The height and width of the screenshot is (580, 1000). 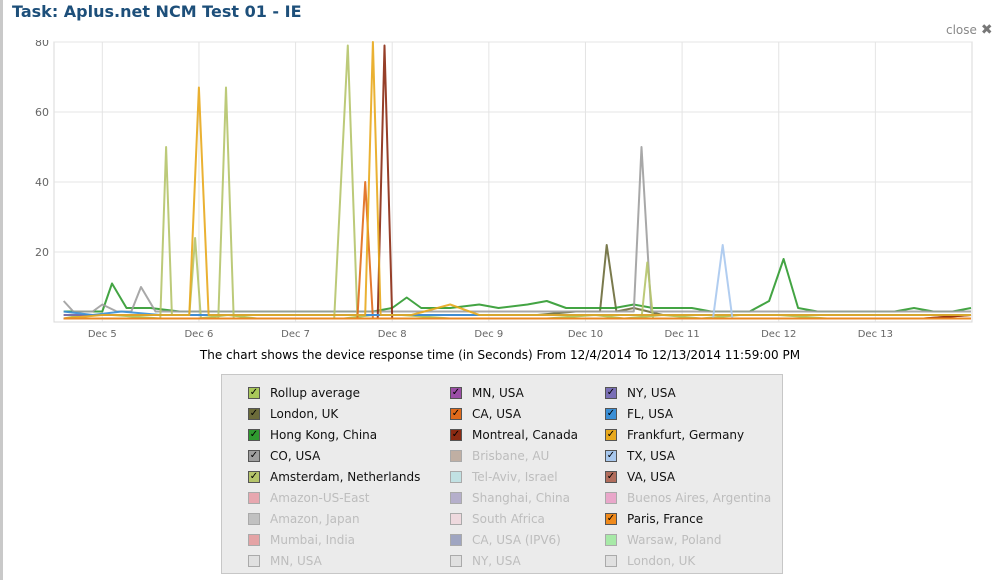 I want to click on legend-label: Amazon, Japan, so click(x=315, y=518).